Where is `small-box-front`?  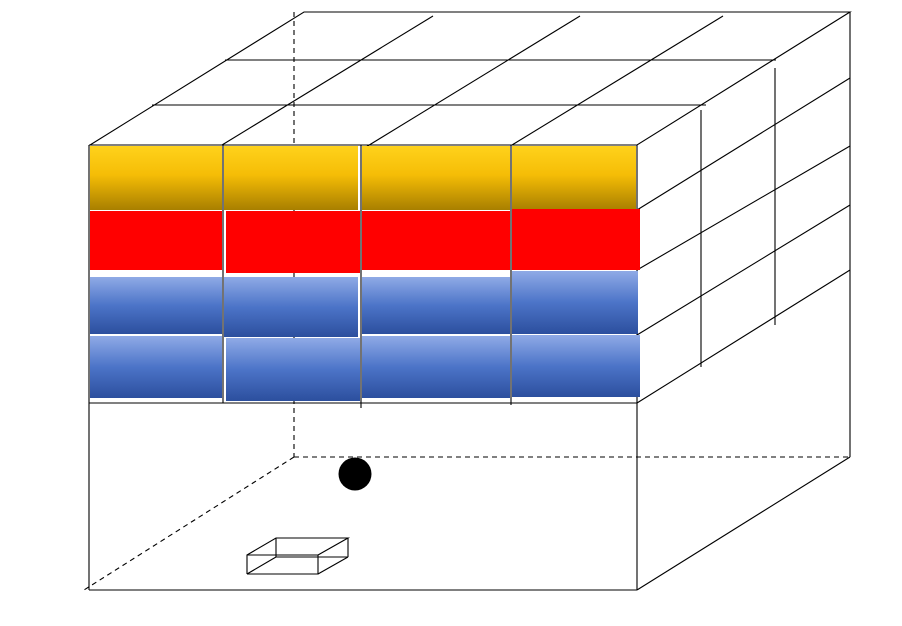
small-box-front is located at coordinates (282, 564).